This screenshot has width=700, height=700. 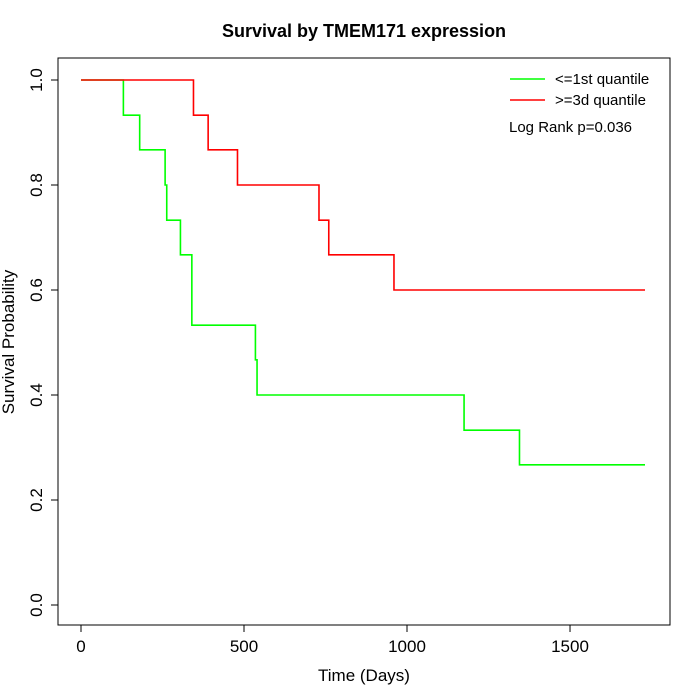 I want to click on x-tick-label: 1000, so click(x=407, y=646).